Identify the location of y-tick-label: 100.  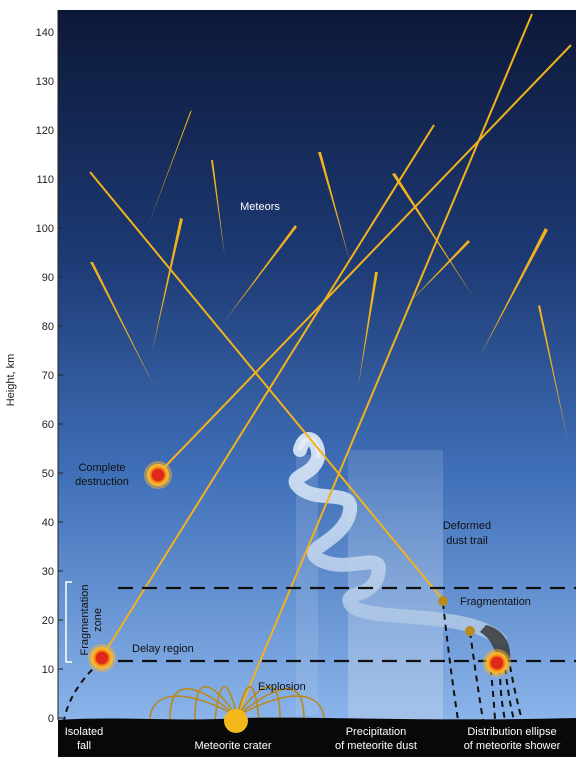
(45, 229).